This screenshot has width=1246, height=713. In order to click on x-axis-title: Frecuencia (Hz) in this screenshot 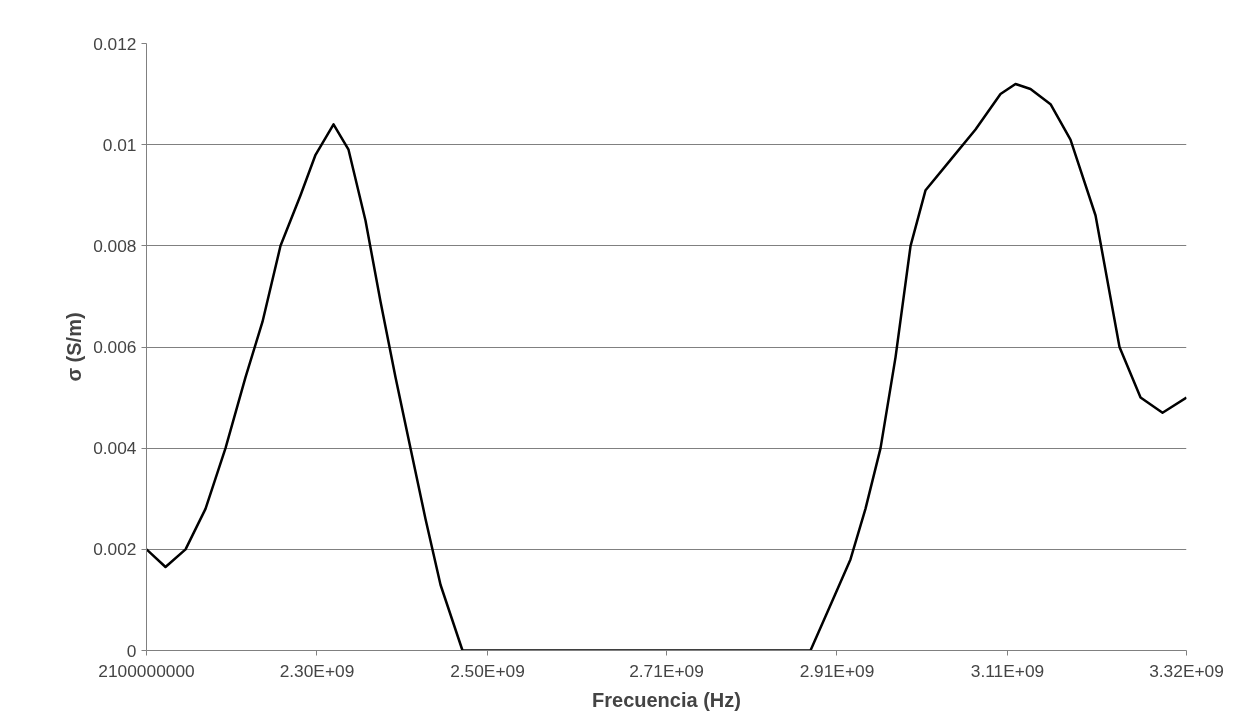, I will do `click(666, 699)`.